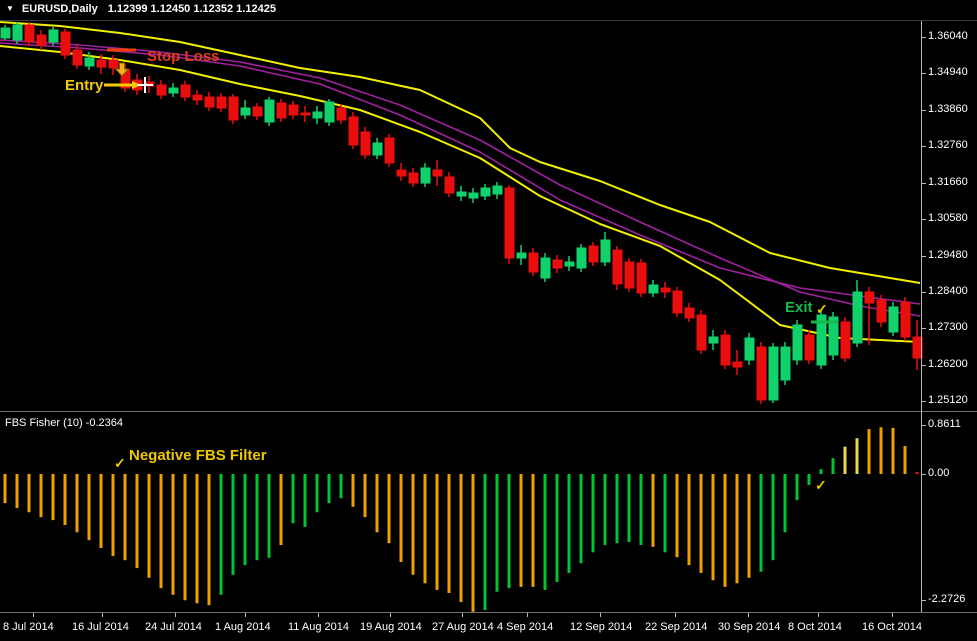 Image resolution: width=977 pixels, height=641 pixels. I want to click on sell-arrow-icon, so click(122, 69).